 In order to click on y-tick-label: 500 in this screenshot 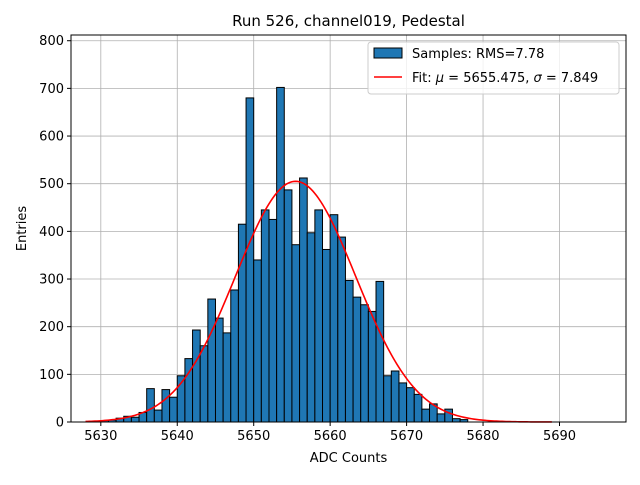, I will do `click(51, 184)`.